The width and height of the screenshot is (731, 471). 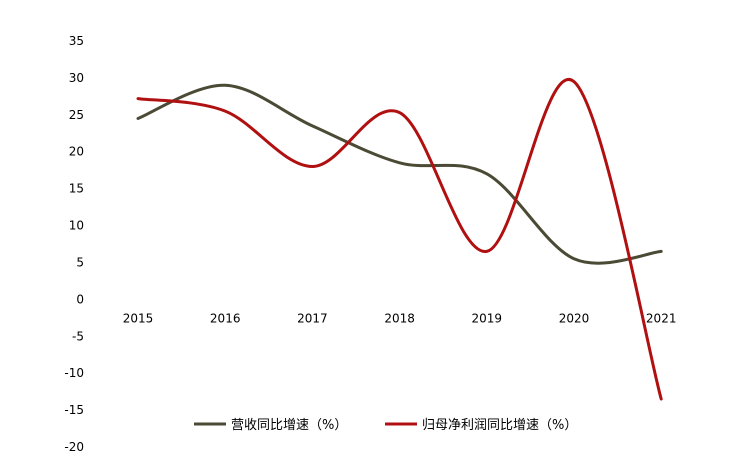 What do you see at coordinates (74, 244) in the screenshot?
I see `y-axis-ticks: 35 30 25 20 15 10 5 0 -5 -10 -15 -20` at bounding box center [74, 244].